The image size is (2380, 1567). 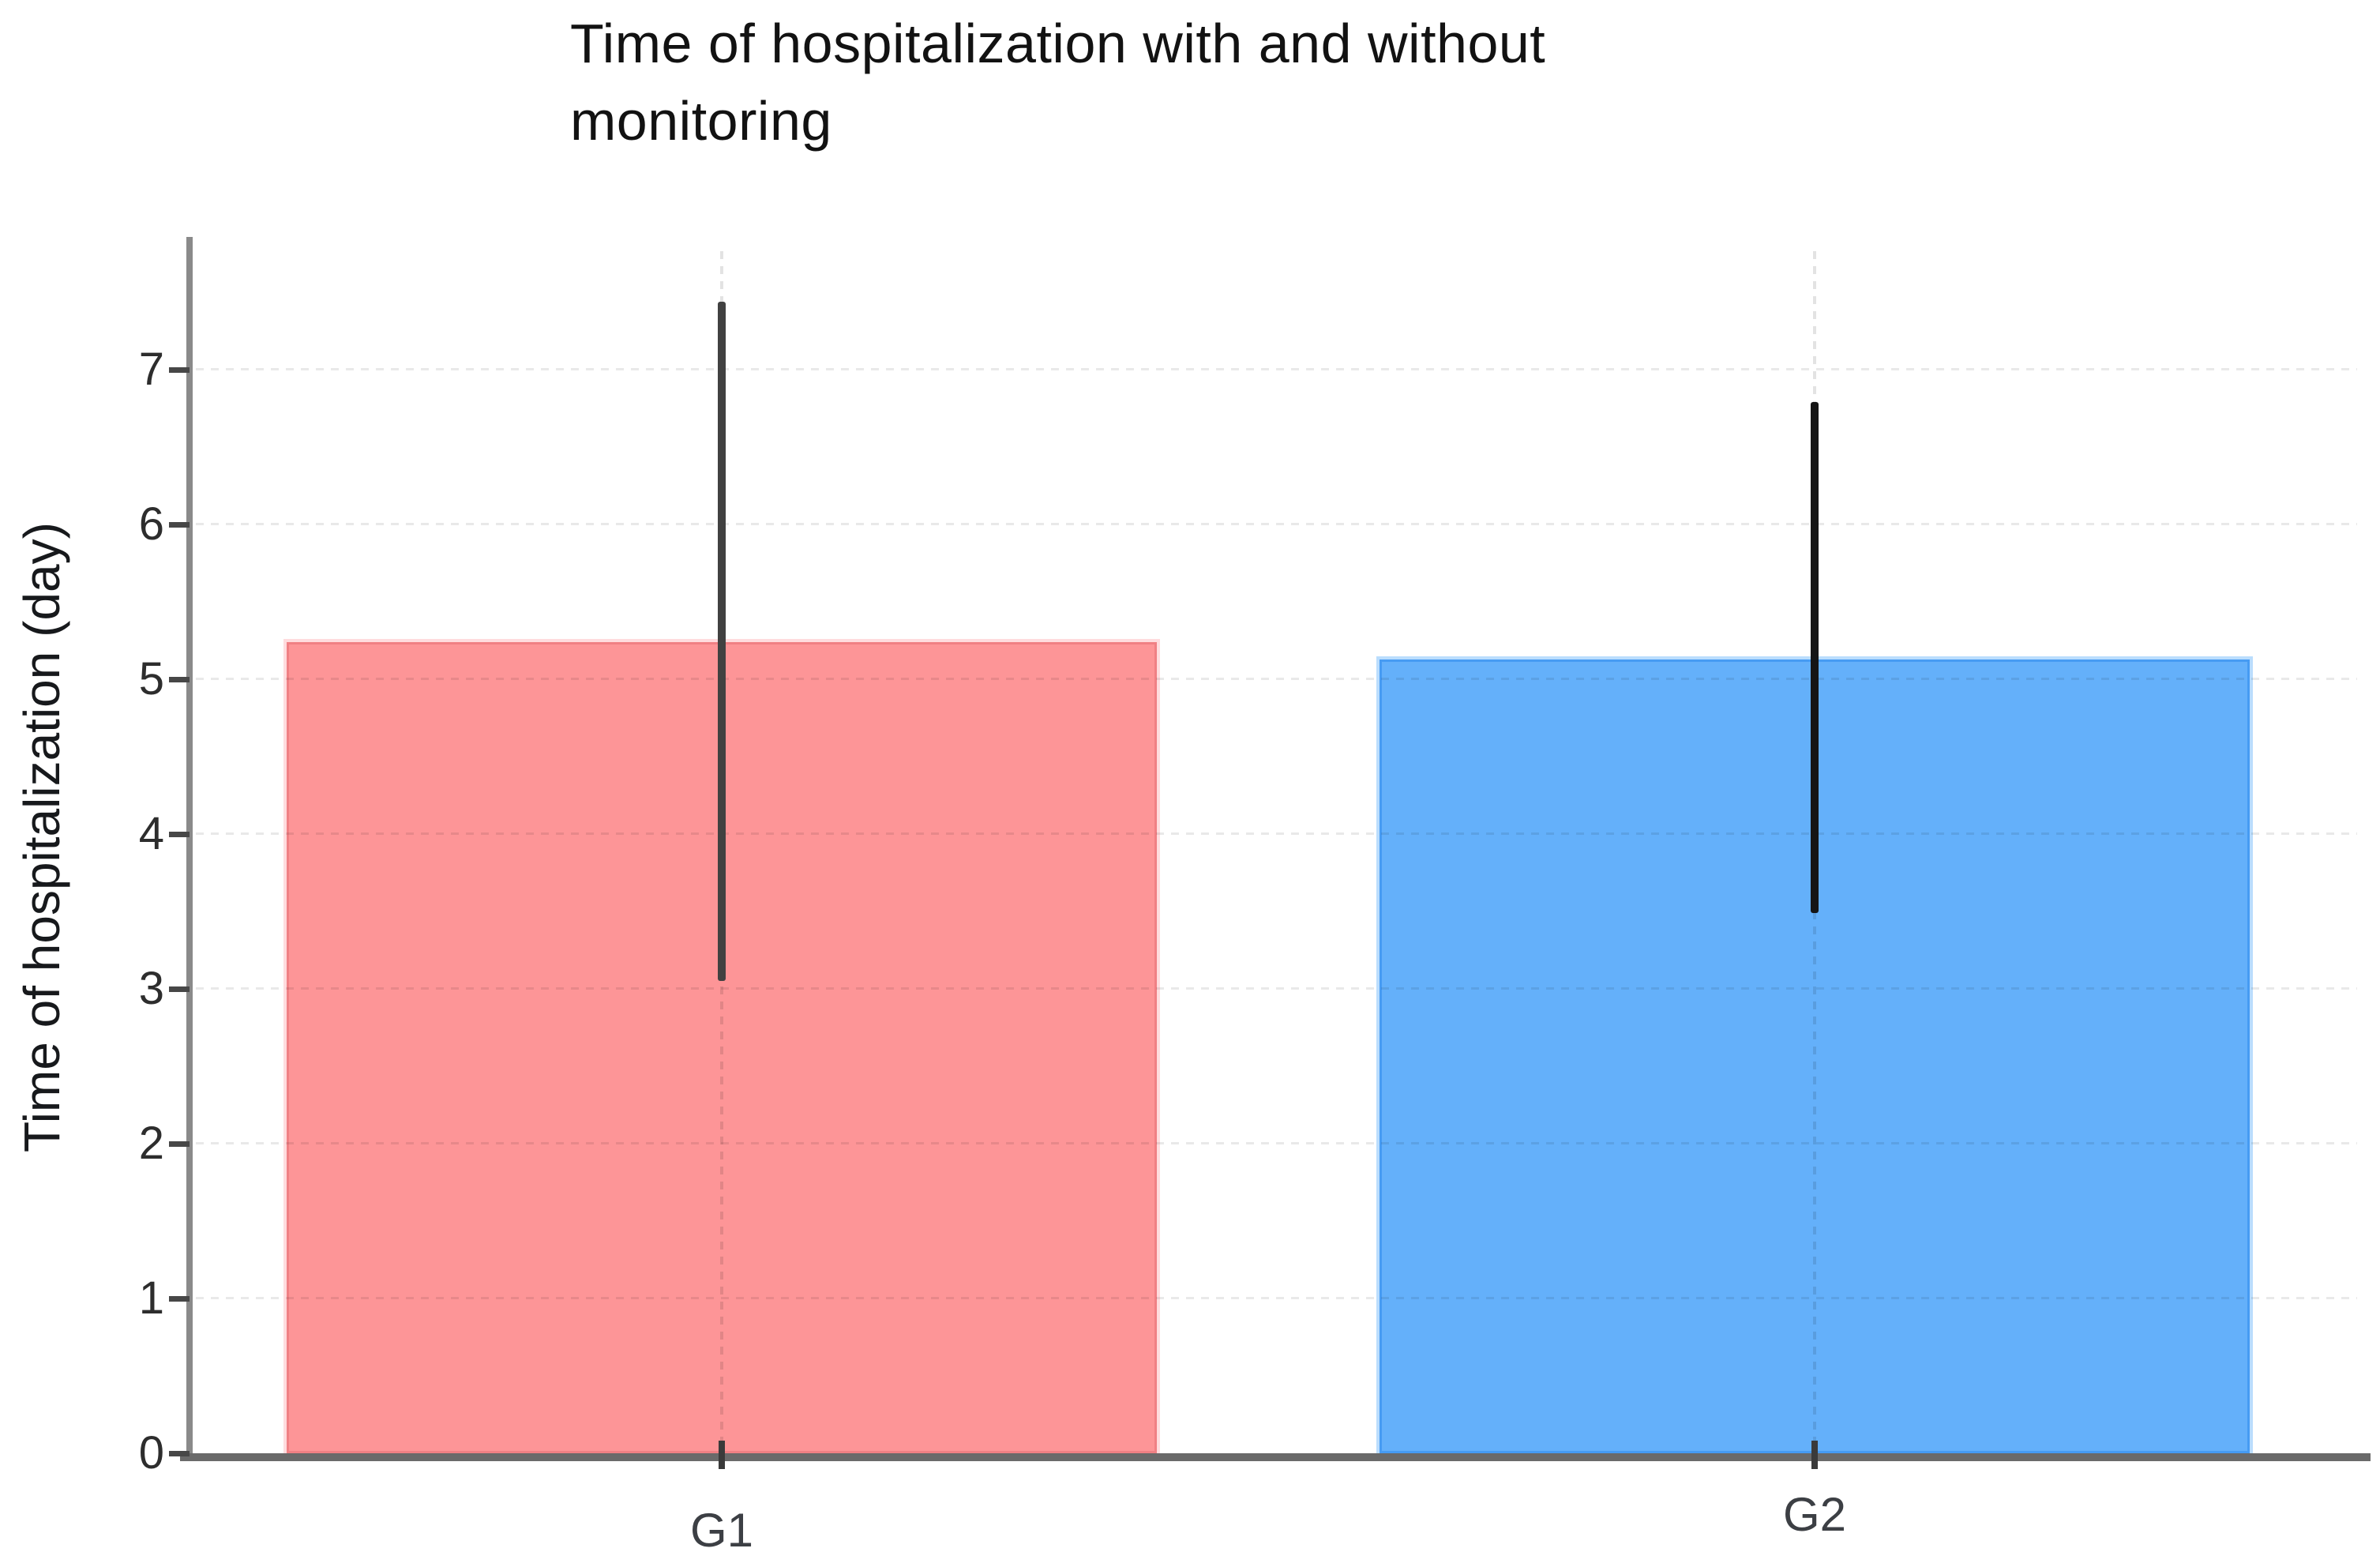 What do you see at coordinates (151, 679) in the screenshot?
I see `y-tick-label-5: 5` at bounding box center [151, 679].